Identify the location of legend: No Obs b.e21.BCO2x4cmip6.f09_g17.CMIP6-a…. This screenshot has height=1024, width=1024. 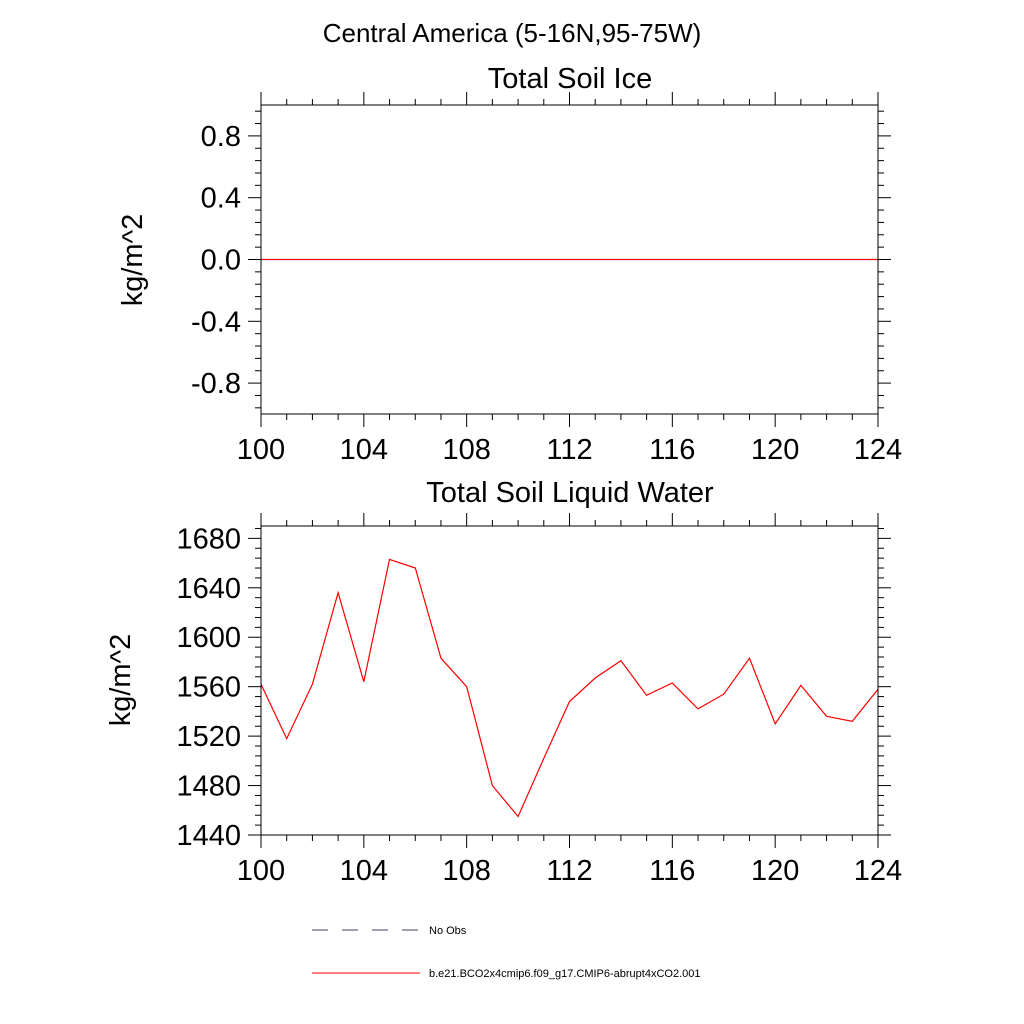
(506, 952).